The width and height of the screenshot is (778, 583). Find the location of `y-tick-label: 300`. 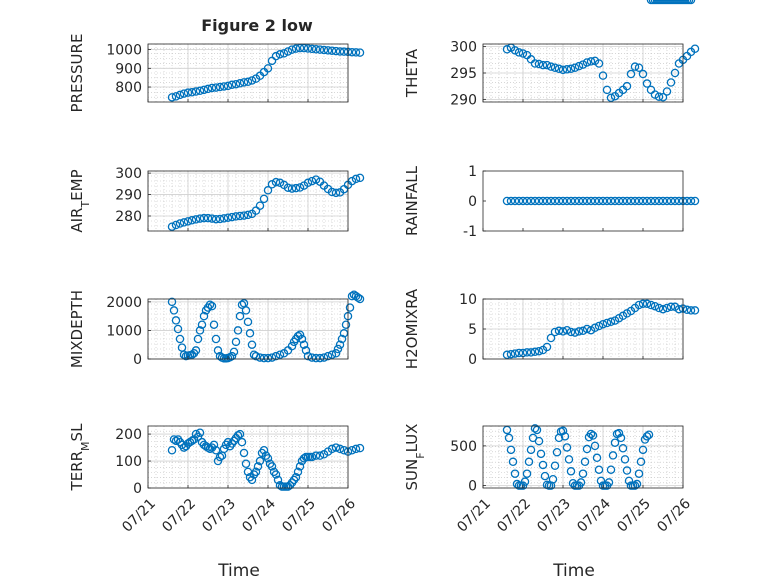

y-tick-label: 300 is located at coordinates (128, 174).